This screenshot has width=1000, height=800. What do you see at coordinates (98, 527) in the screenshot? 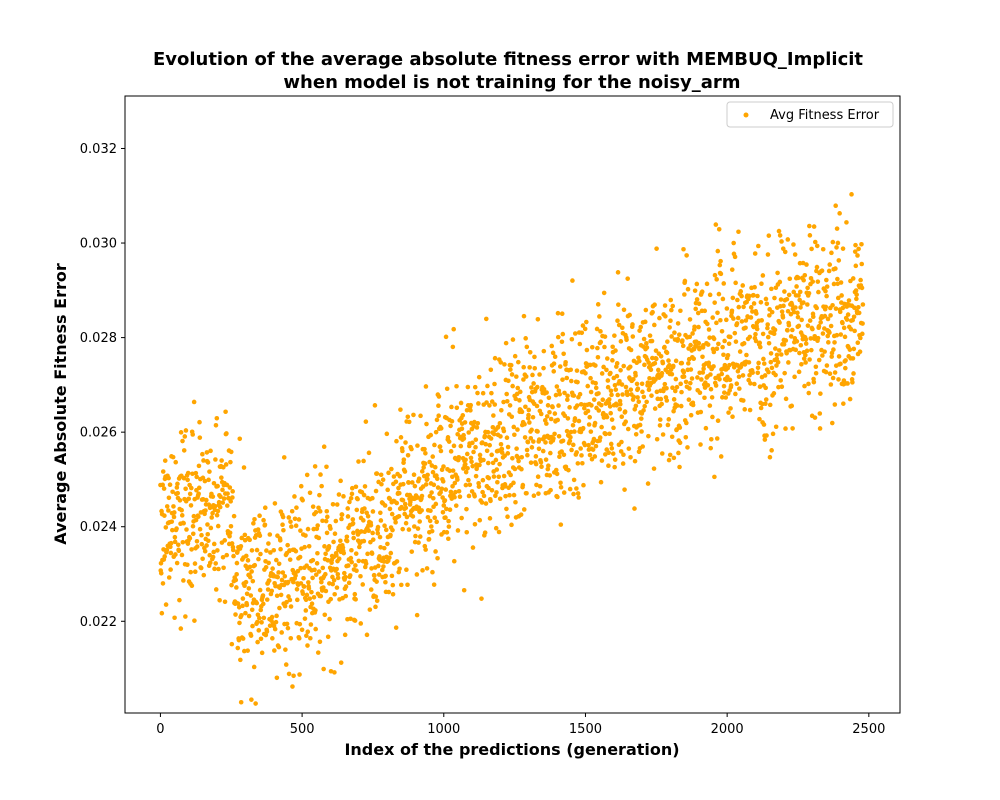
I see `y-tick-label: 0.024` at bounding box center [98, 527].